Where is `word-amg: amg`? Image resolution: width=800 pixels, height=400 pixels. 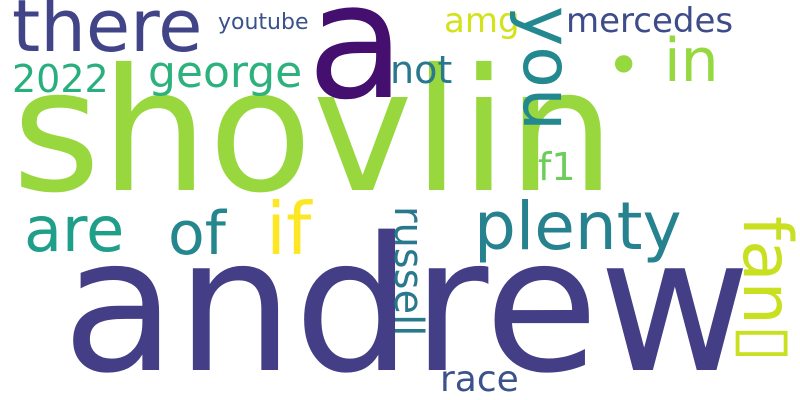
word-amg: amg is located at coordinates (482, 21).